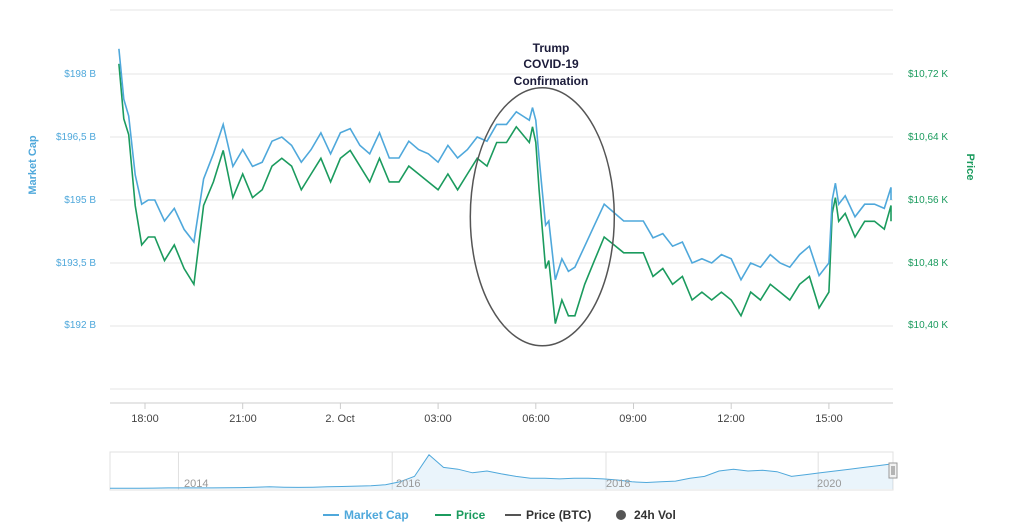 The height and width of the screenshot is (526, 1013). Describe the element at coordinates (928, 137) in the screenshot. I see `right-tick-label: $10,64 K` at that location.